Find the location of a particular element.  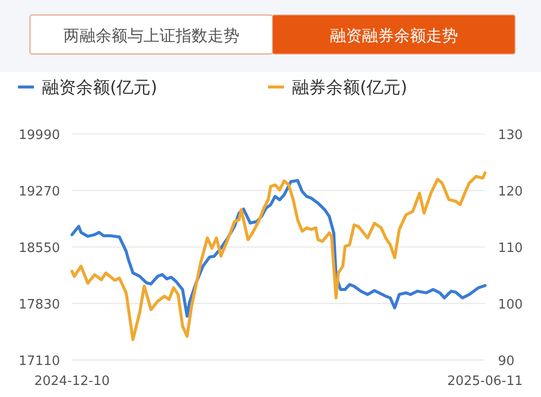

legend-item: 融券余额(亿元) is located at coordinates (338, 88).